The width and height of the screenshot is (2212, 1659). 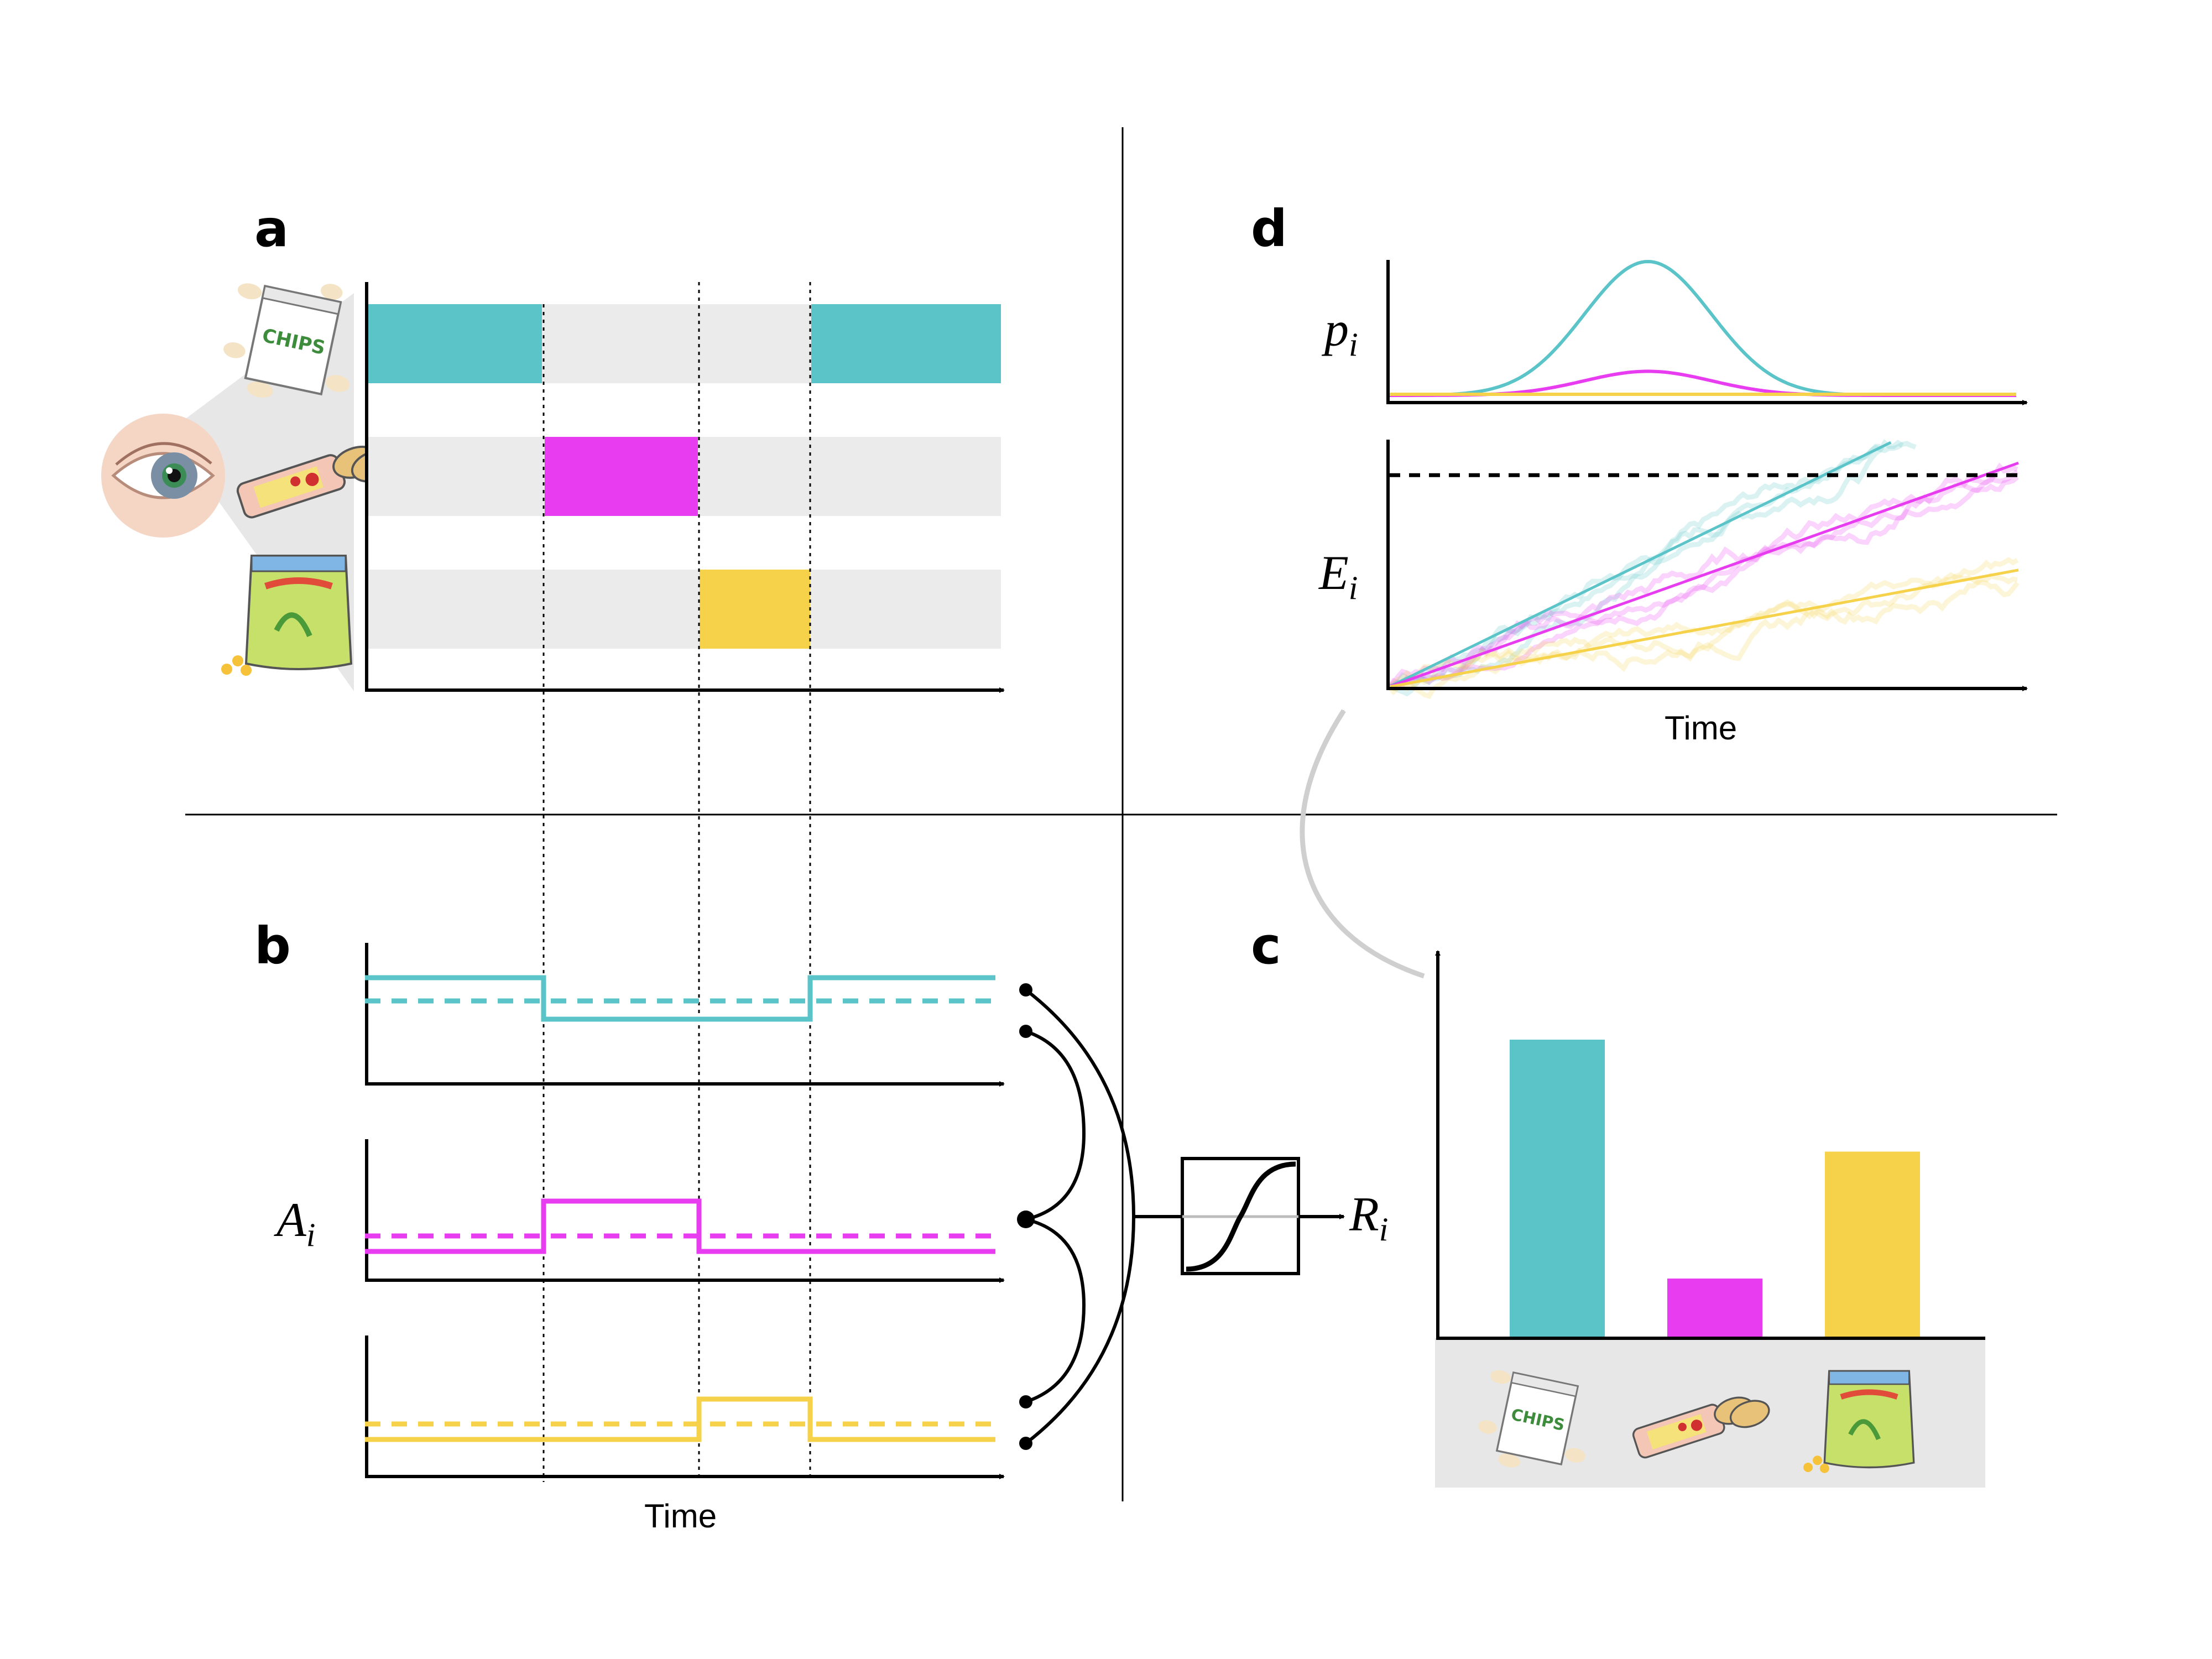 What do you see at coordinates (1701, 728) in the screenshot?
I see `panel-d-xlabel: Time` at bounding box center [1701, 728].